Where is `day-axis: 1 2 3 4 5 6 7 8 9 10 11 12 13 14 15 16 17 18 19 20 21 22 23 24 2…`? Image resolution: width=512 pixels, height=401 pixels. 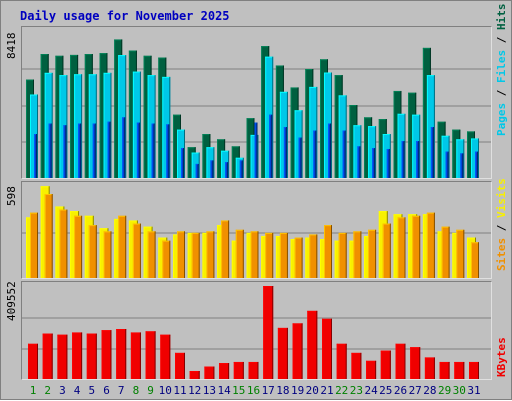
day-axis: 1 2 3 4 5 6 7 8 9 10 11 12 13 14 15 16 17 18 19 20 21 22 23 24 2… is located at coordinates (255, 390).